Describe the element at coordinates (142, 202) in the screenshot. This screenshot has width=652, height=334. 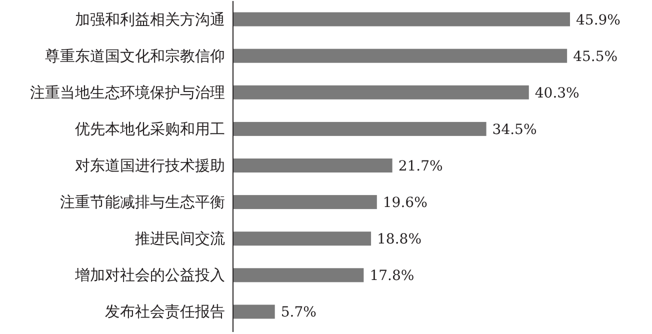
I see `y-tick-label: 注重节能减排与生态平衡` at that location.